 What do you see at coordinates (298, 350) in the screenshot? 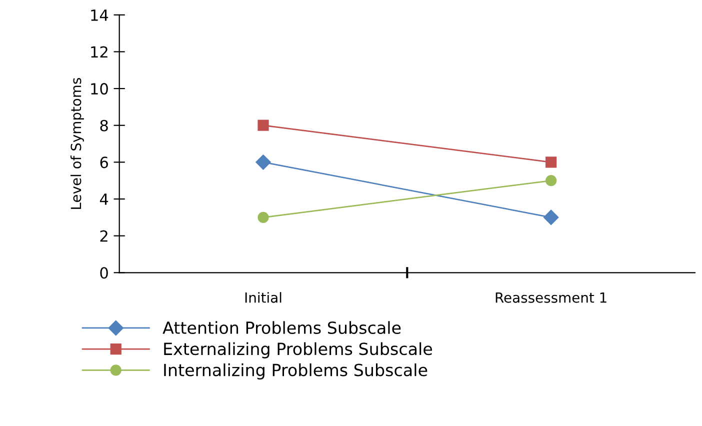
I see `legend-label: Externalizing Problems Subscale` at bounding box center [298, 350].